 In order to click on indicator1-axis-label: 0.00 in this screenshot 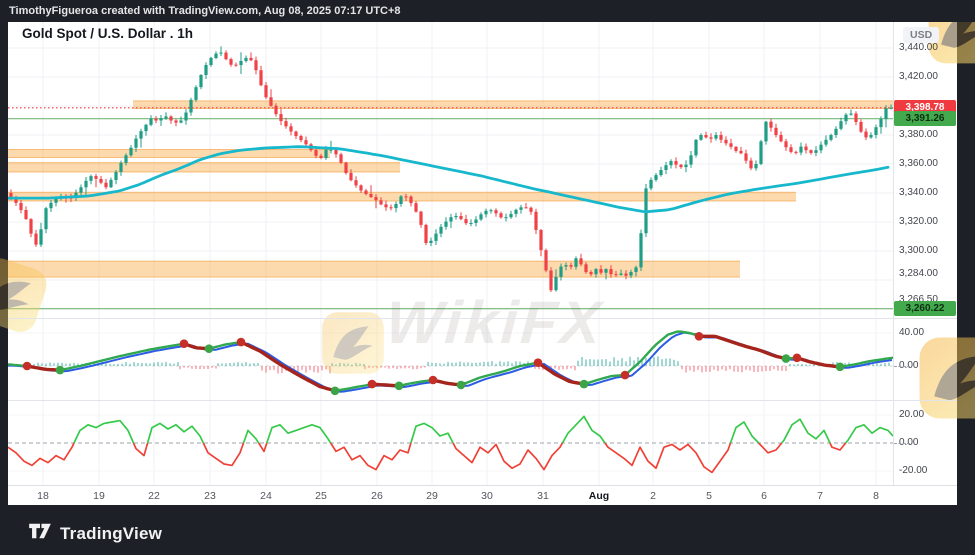, I will do `click(909, 365)`.